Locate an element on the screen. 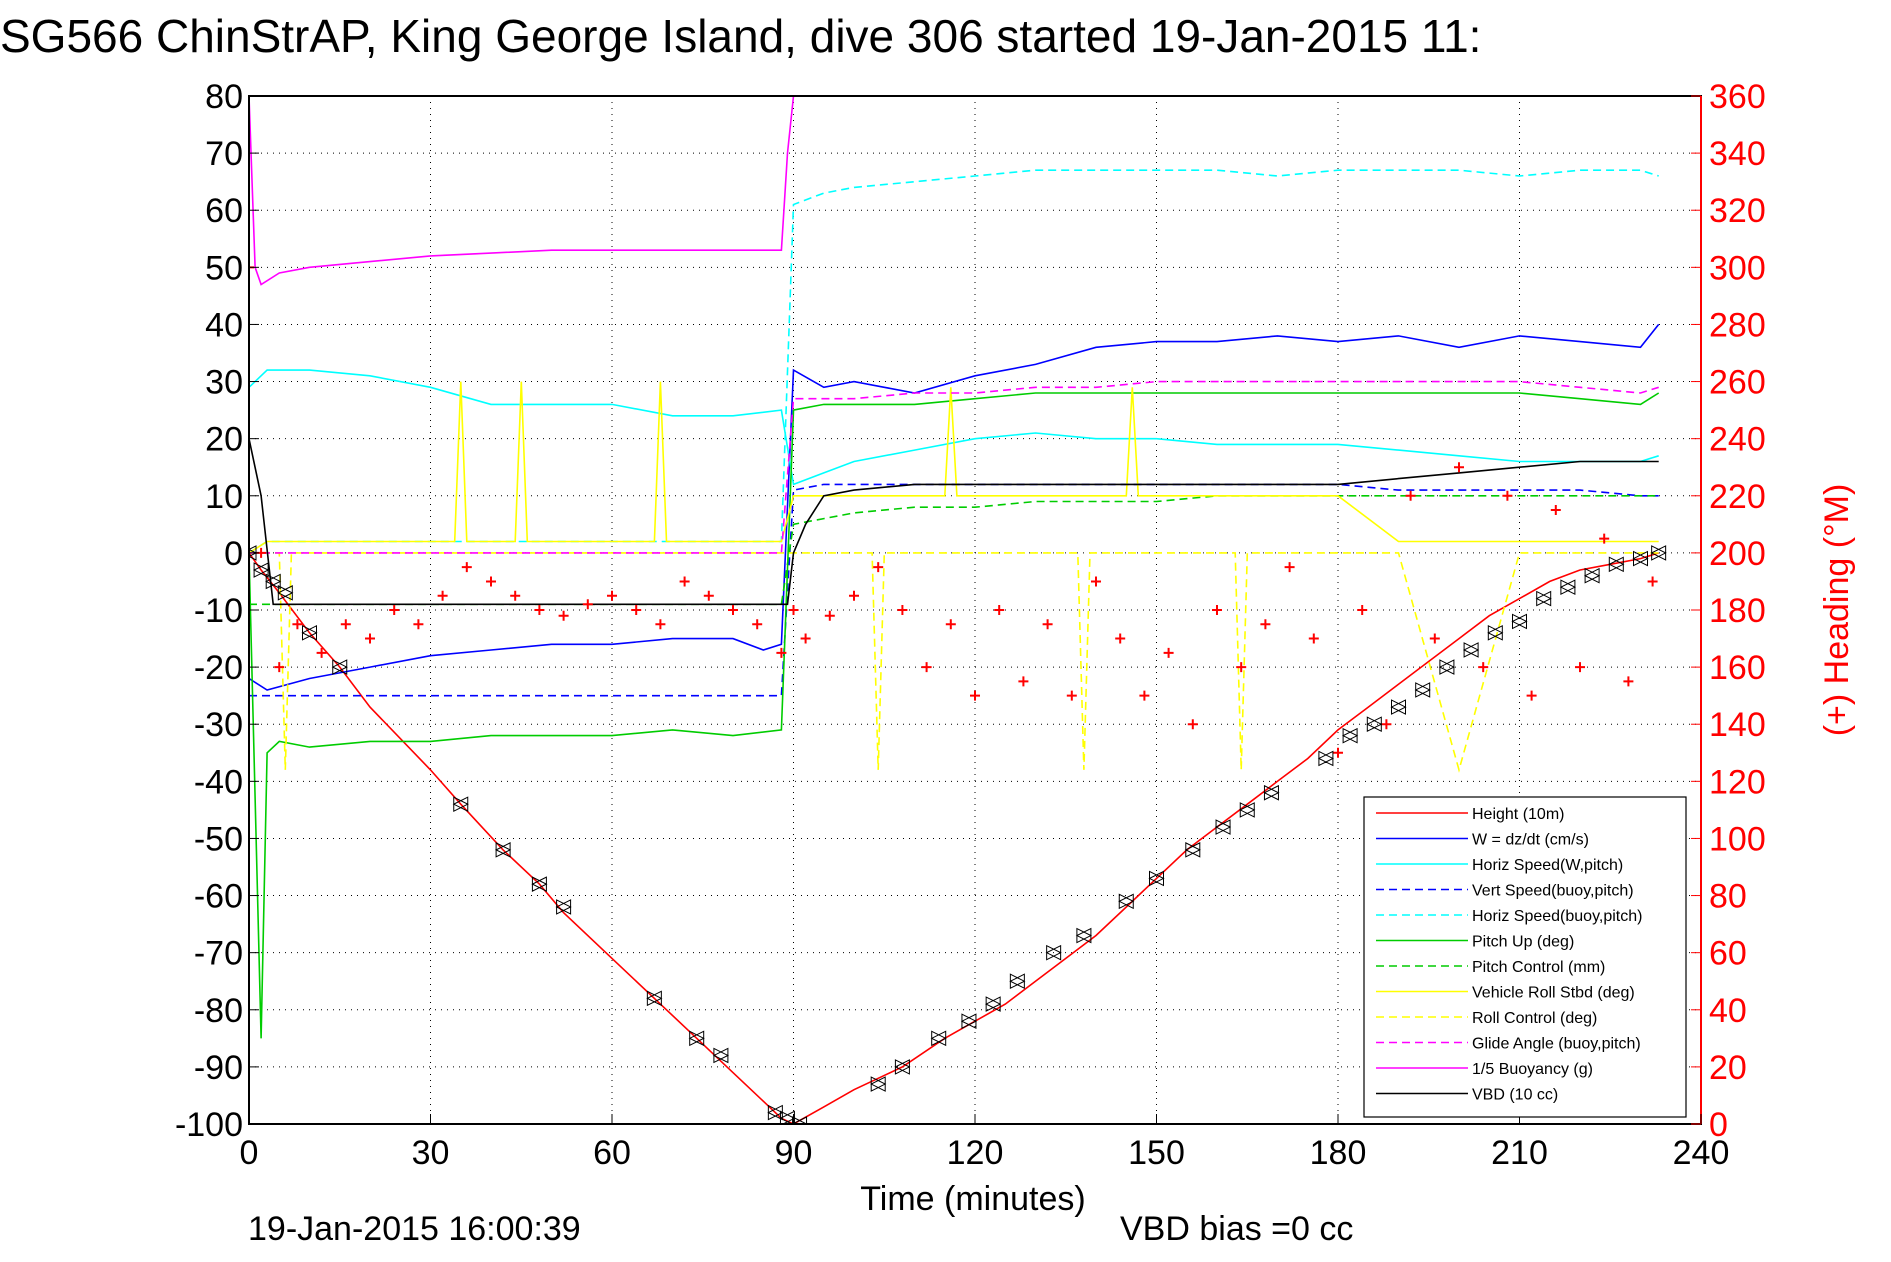 This screenshot has width=1891, height=1262. x-tick-label: 0 is located at coordinates (249, 1153).